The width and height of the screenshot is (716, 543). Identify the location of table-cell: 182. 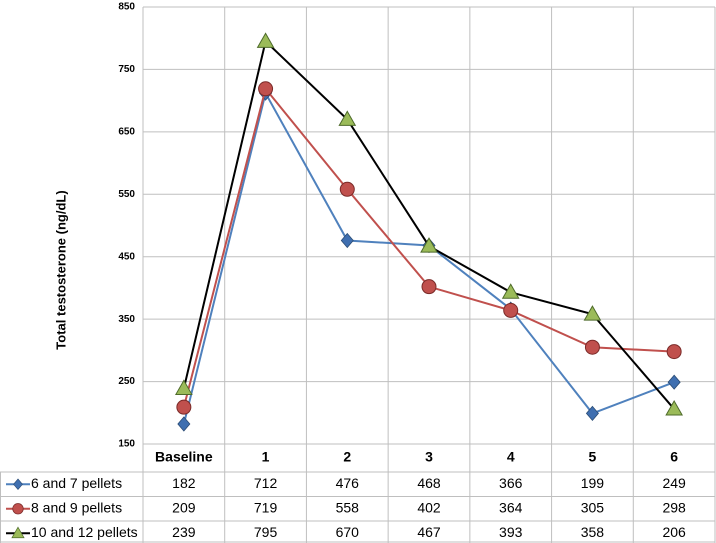
(184, 483).